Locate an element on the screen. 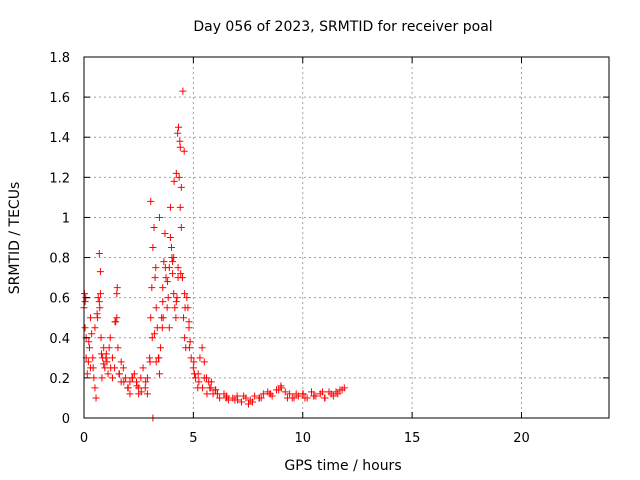 This screenshot has width=640, height=480. y-tick-label: 0 is located at coordinates (66, 419).